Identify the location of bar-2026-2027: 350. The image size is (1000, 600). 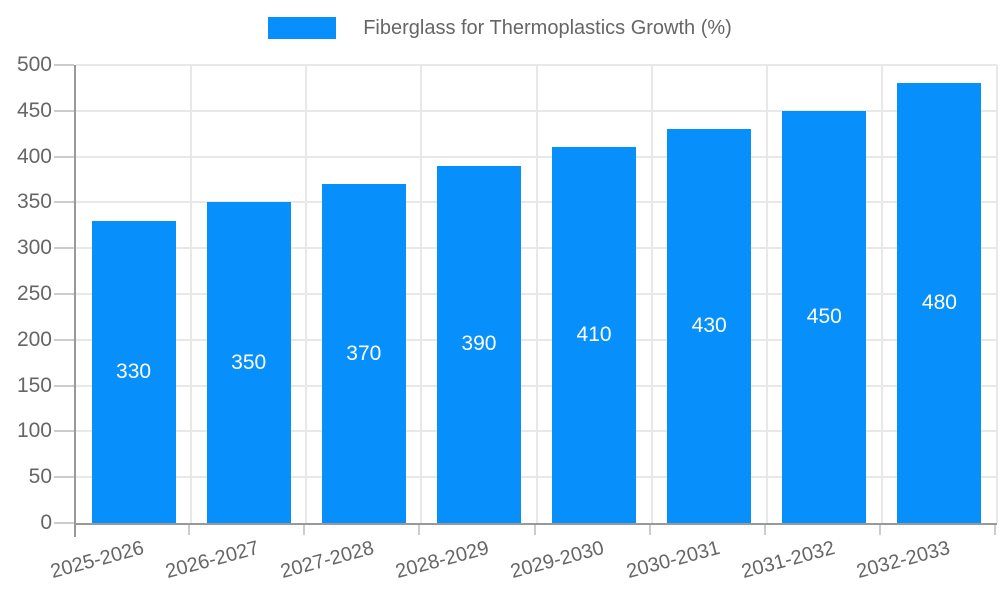
(248, 362).